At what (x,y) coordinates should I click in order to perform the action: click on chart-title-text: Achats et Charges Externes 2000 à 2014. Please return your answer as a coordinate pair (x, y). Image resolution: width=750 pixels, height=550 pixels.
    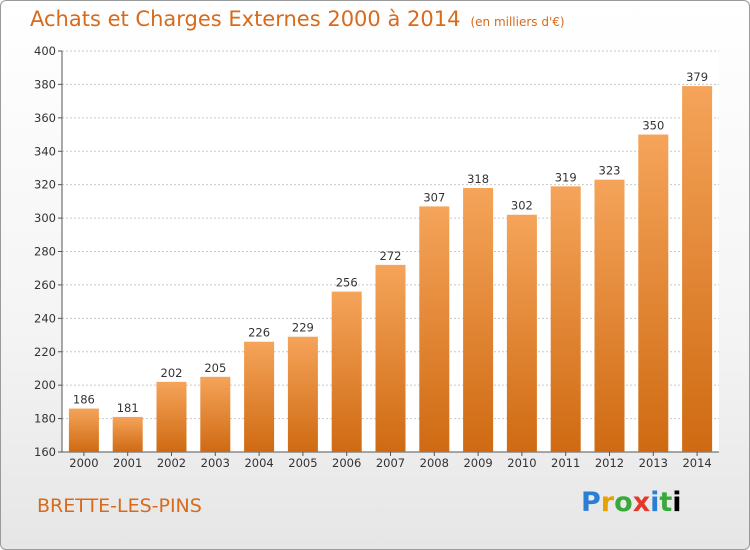
    Looking at the image, I should click on (245, 19).